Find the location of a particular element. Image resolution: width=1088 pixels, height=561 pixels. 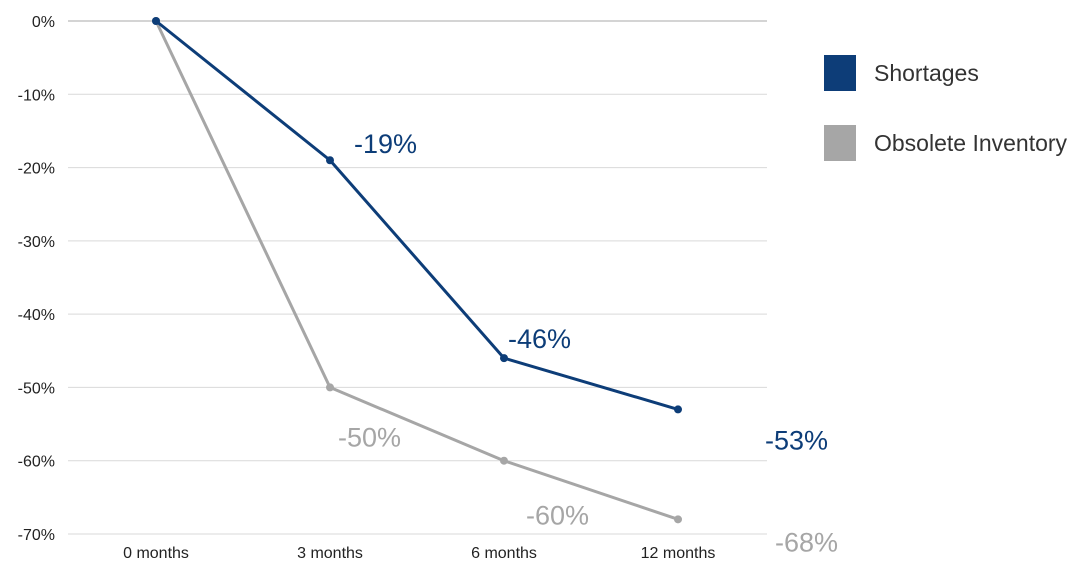

y-tick-label: -40% is located at coordinates (36, 315).